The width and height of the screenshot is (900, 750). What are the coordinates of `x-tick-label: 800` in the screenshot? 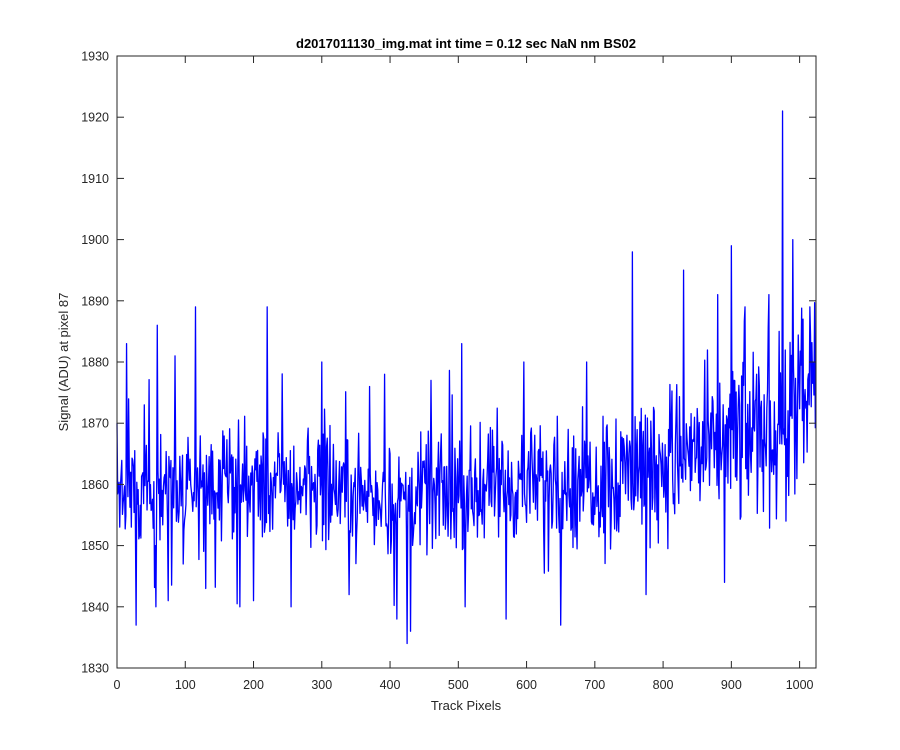 It's located at (663, 685).